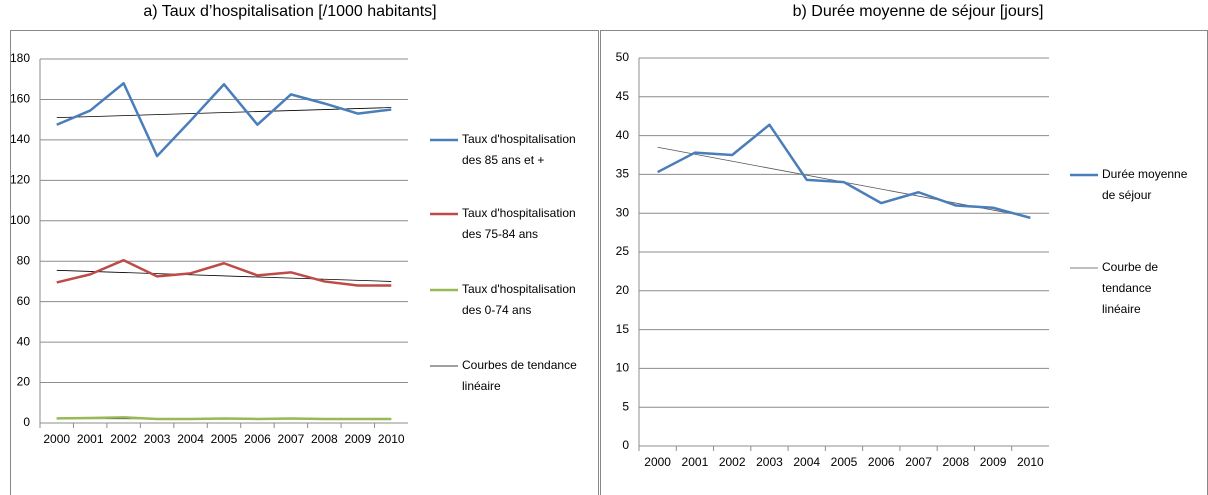 The width and height of the screenshot is (1208, 495). What do you see at coordinates (623, 329) in the screenshot?
I see `y-tick-label: 15` at bounding box center [623, 329].